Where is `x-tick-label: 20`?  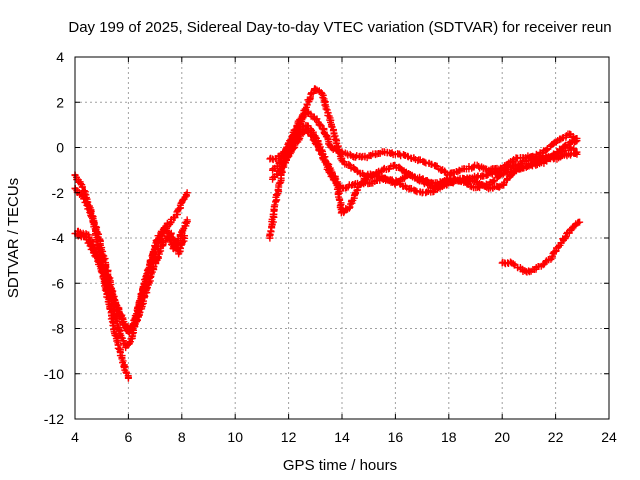 x-tick-label: 20 is located at coordinates (502, 437).